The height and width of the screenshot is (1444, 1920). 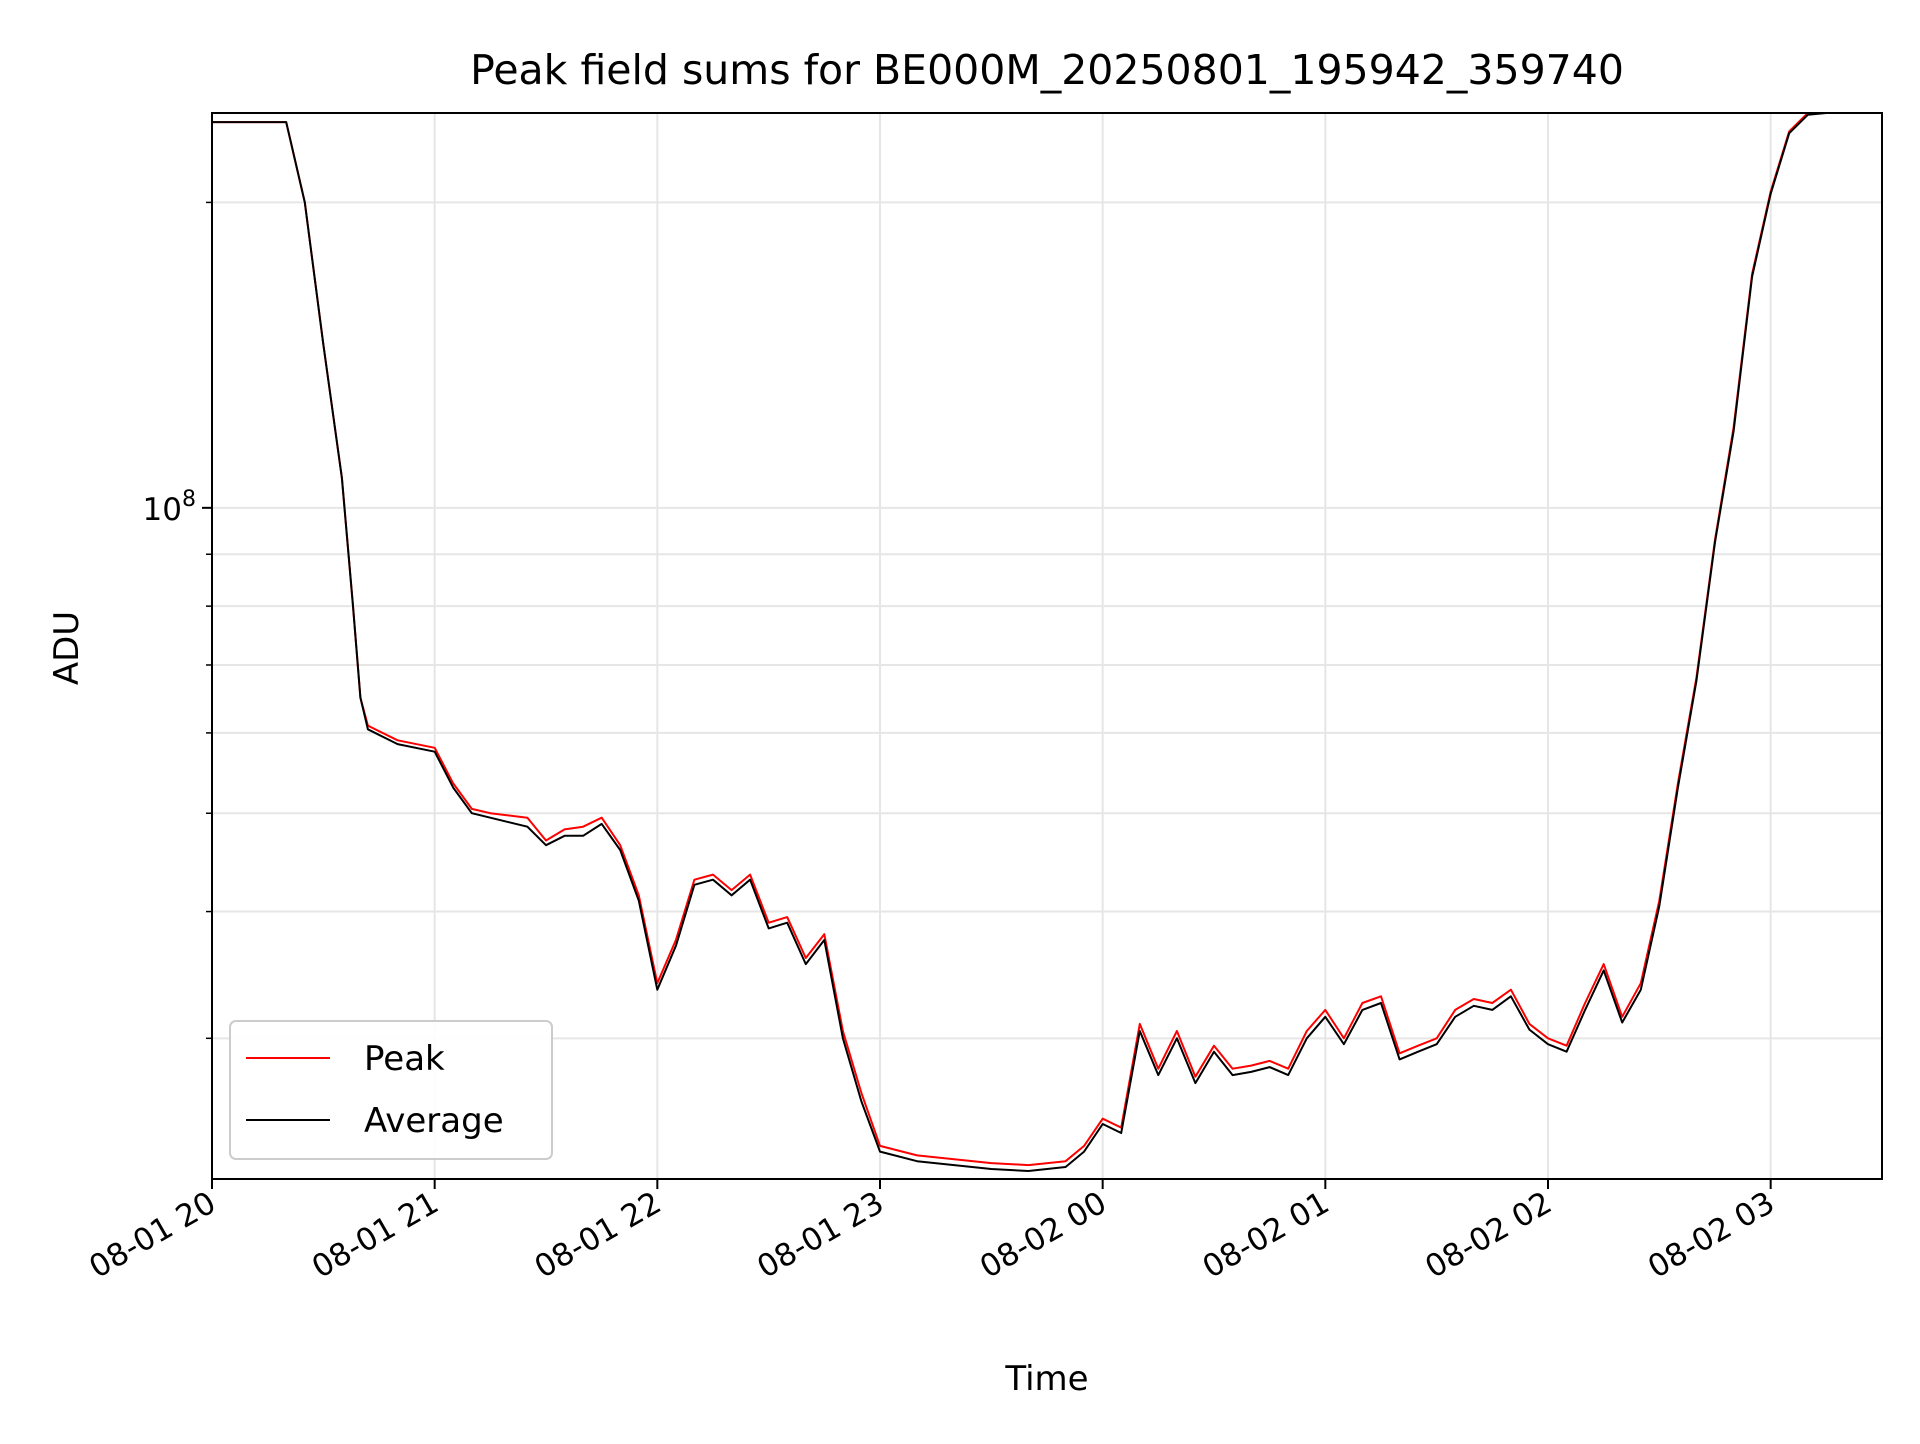 I want to click on legend-label-average: Average, so click(x=434, y=1121).